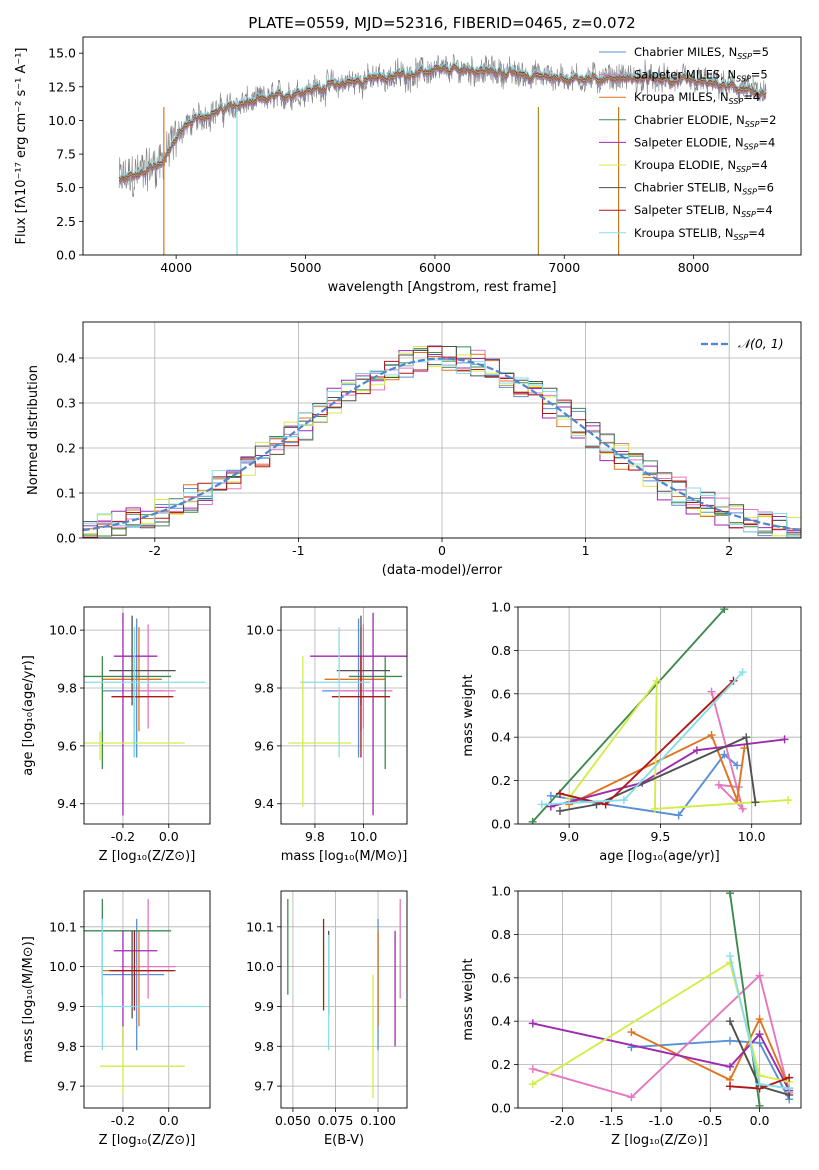  I want to click on x-axis-label: (data-model)/error, so click(442, 570).